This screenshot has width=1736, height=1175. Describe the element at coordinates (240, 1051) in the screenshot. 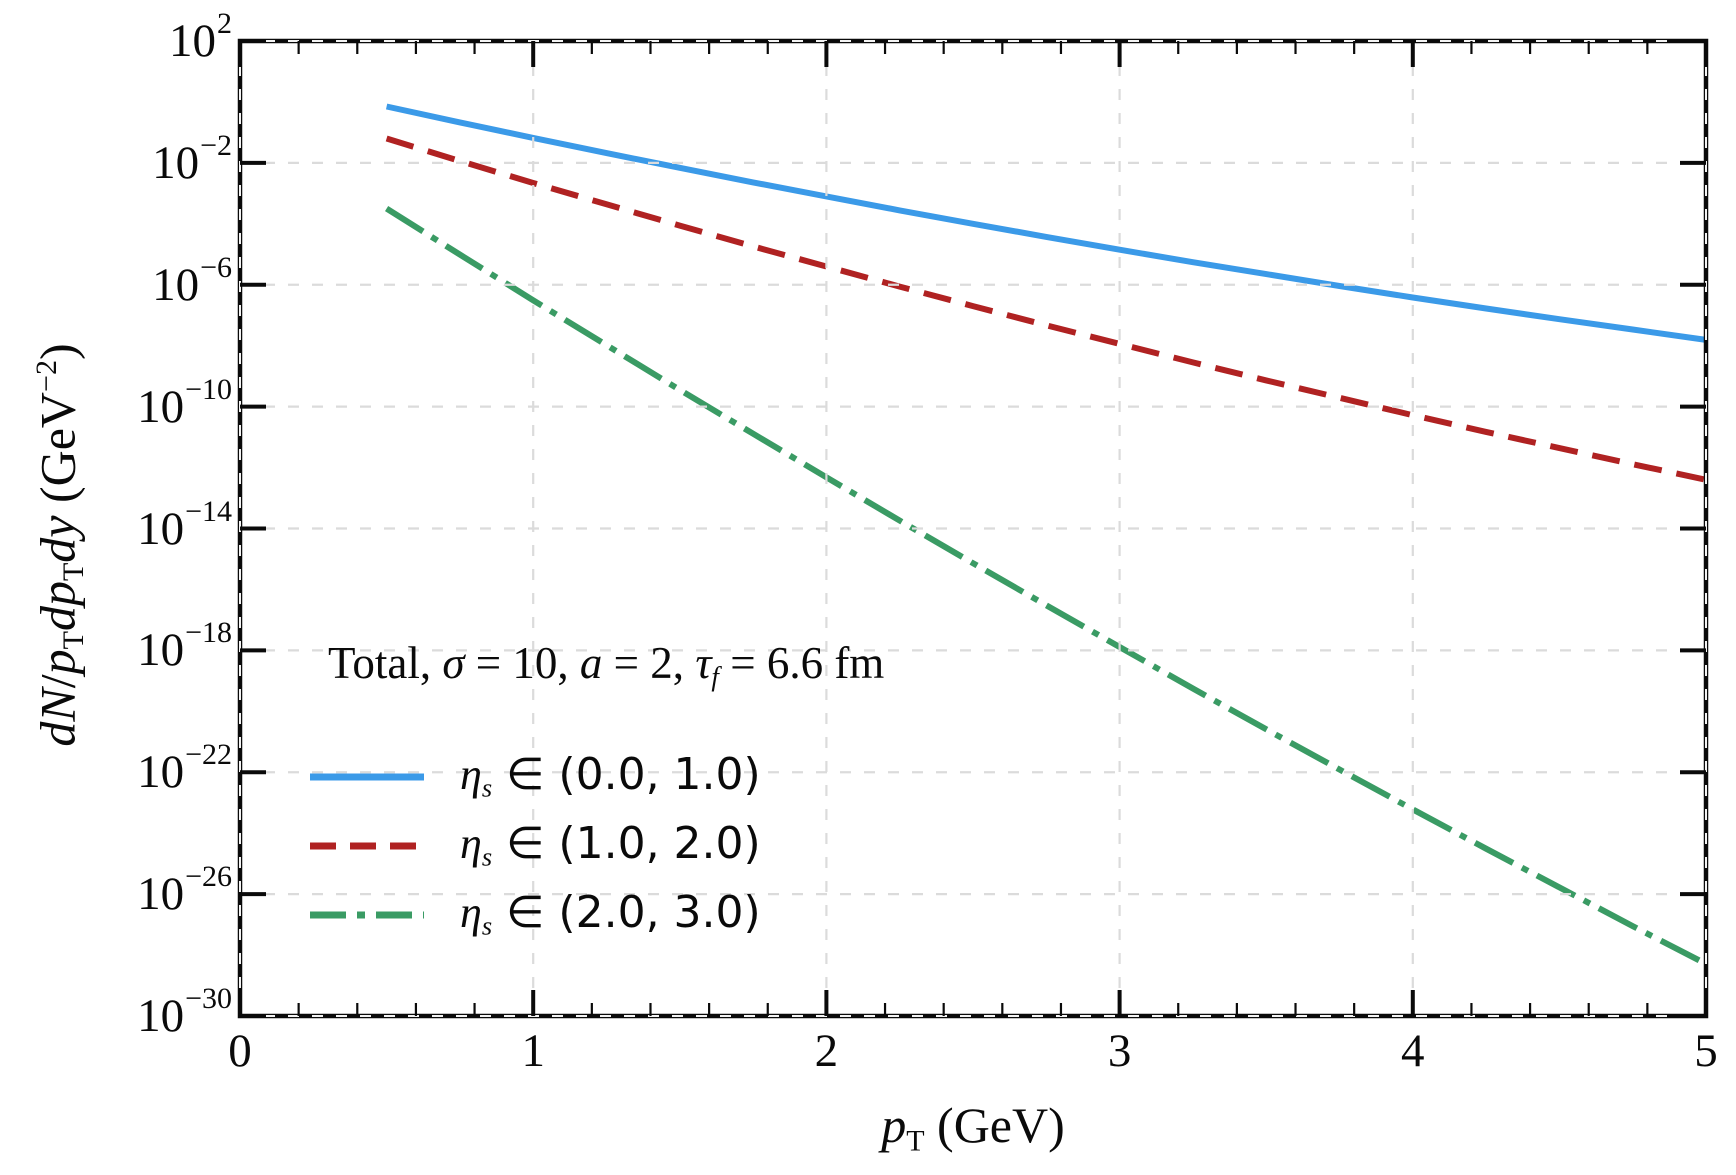

I see `x-tick-label: 0` at that location.